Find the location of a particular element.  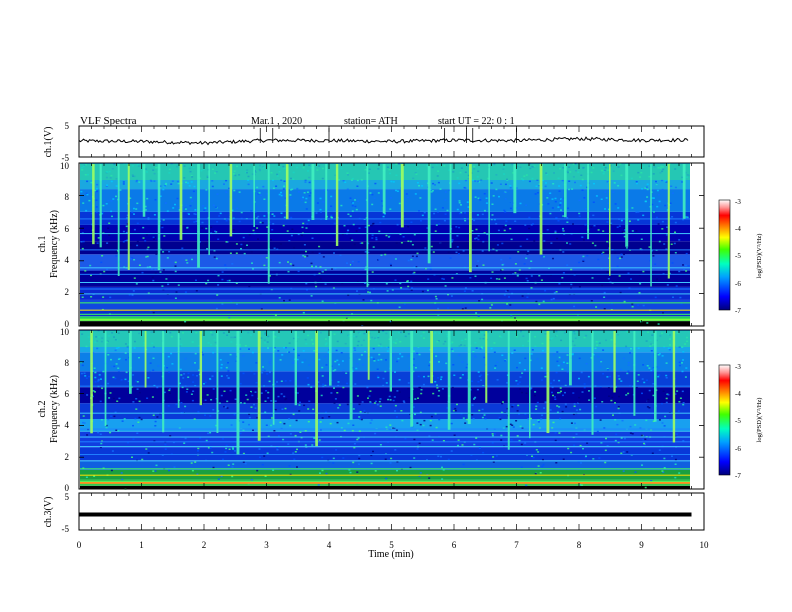

ch1-cb-tick-m7: -7 is located at coordinates (738, 311).